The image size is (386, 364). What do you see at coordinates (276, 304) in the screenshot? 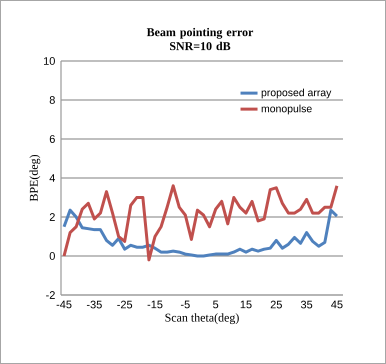
I see `x-tick-label: 25` at bounding box center [276, 304].